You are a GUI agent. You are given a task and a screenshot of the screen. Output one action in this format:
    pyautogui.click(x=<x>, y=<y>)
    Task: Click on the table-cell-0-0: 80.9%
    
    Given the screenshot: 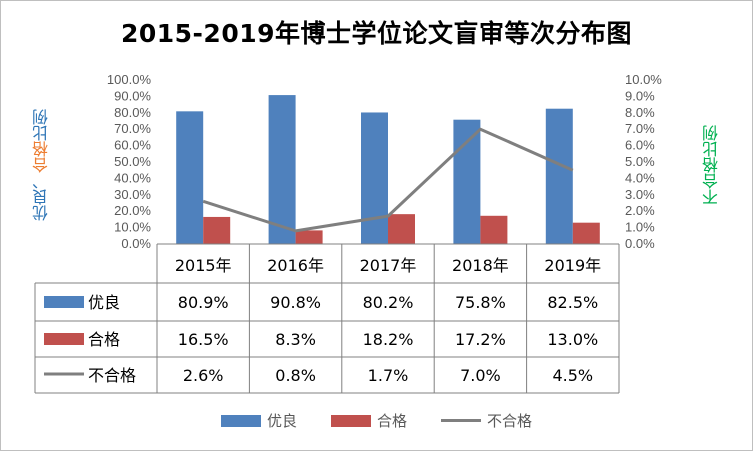 What is the action you would take?
    pyautogui.click(x=203, y=302)
    